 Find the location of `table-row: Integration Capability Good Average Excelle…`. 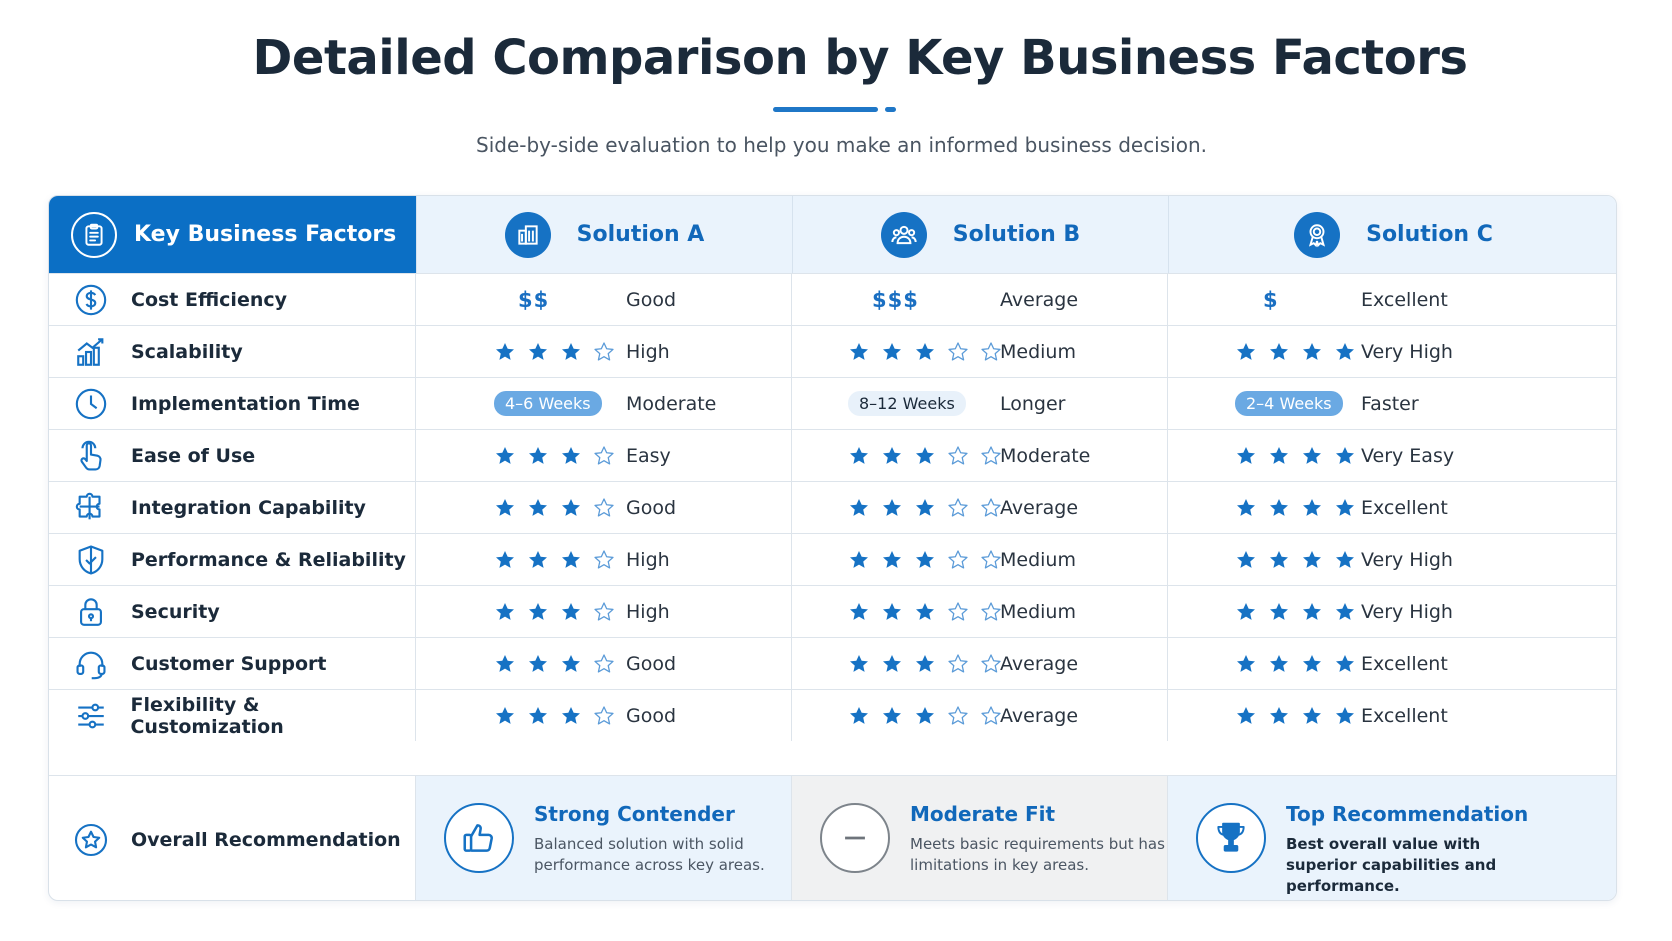

table-row: Integration Capability Good Average Excelle… is located at coordinates (832, 507).